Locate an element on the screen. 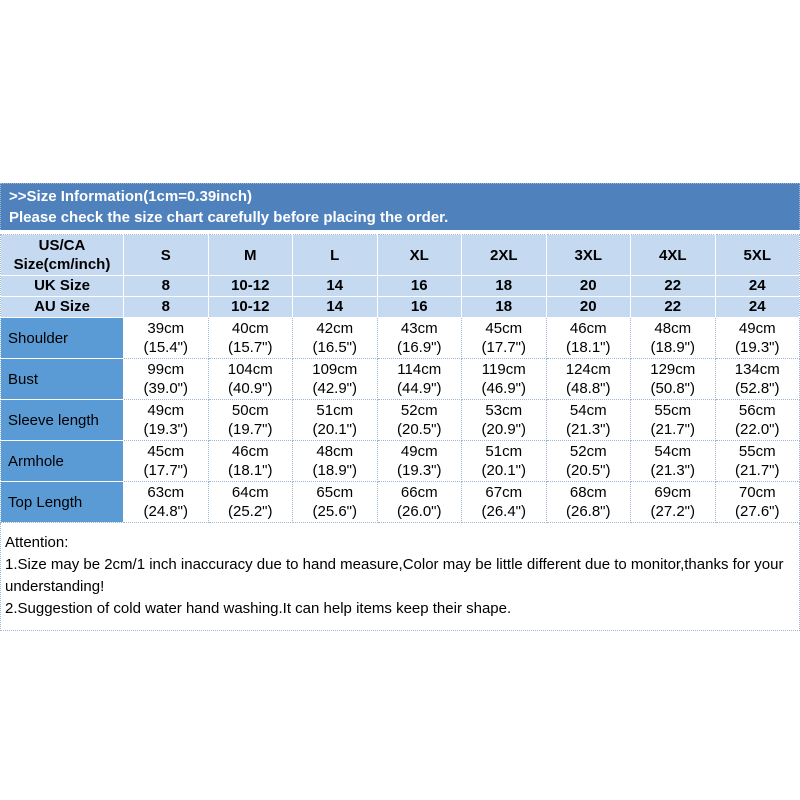  value-cm: 48cm is located at coordinates (335, 451).